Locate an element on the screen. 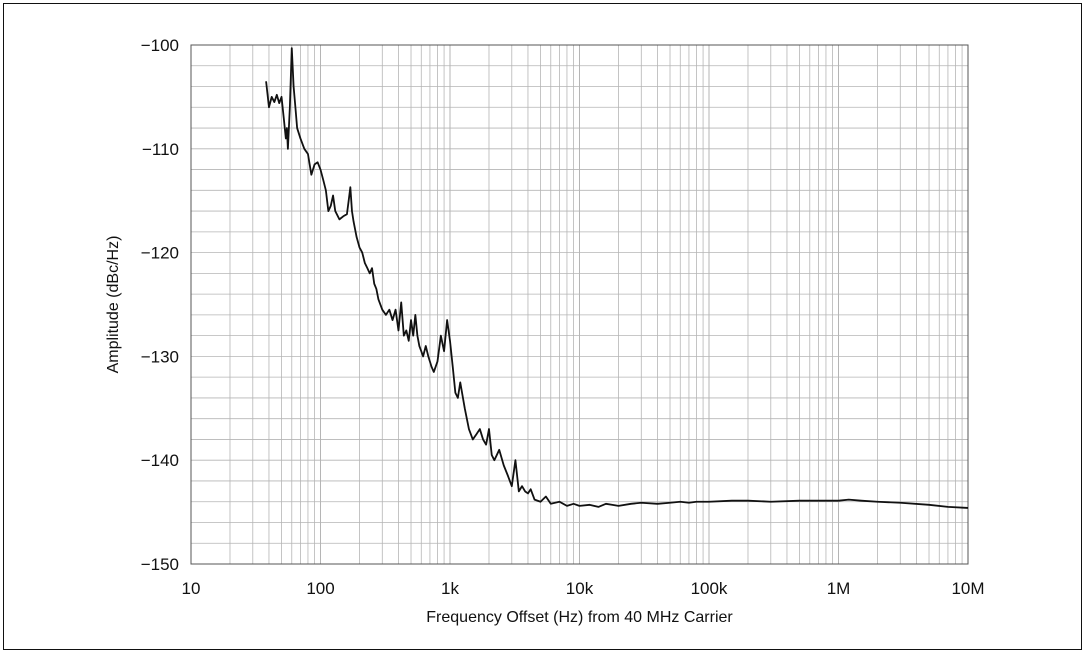 The width and height of the screenshot is (1085, 653). y-tick-label: −100 is located at coordinates (160, 45).